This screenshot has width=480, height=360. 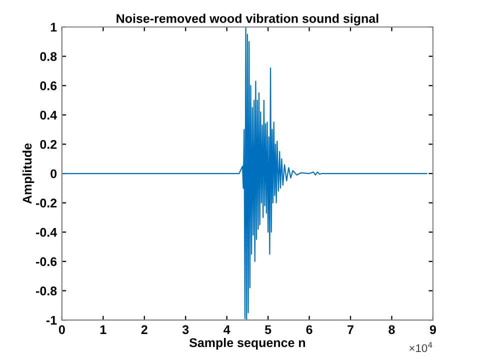 I want to click on y-tick-label: -0.8, so click(x=46, y=291).